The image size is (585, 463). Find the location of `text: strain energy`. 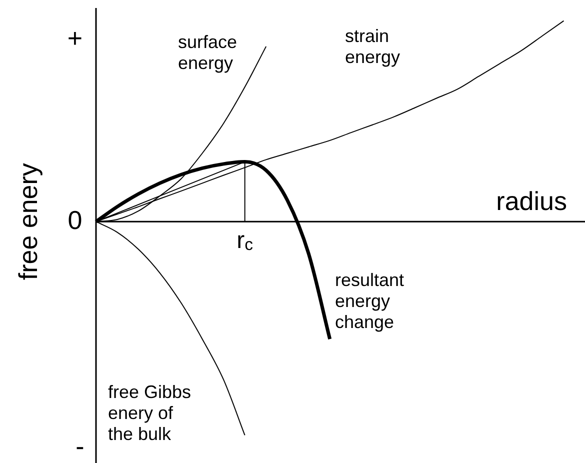

text: strain energy is located at coordinates (372, 46).